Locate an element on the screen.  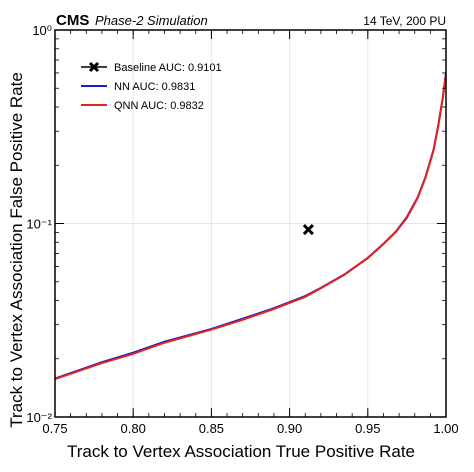
legend-entry: NN AUC: 0.9831 is located at coordinates (138, 87).